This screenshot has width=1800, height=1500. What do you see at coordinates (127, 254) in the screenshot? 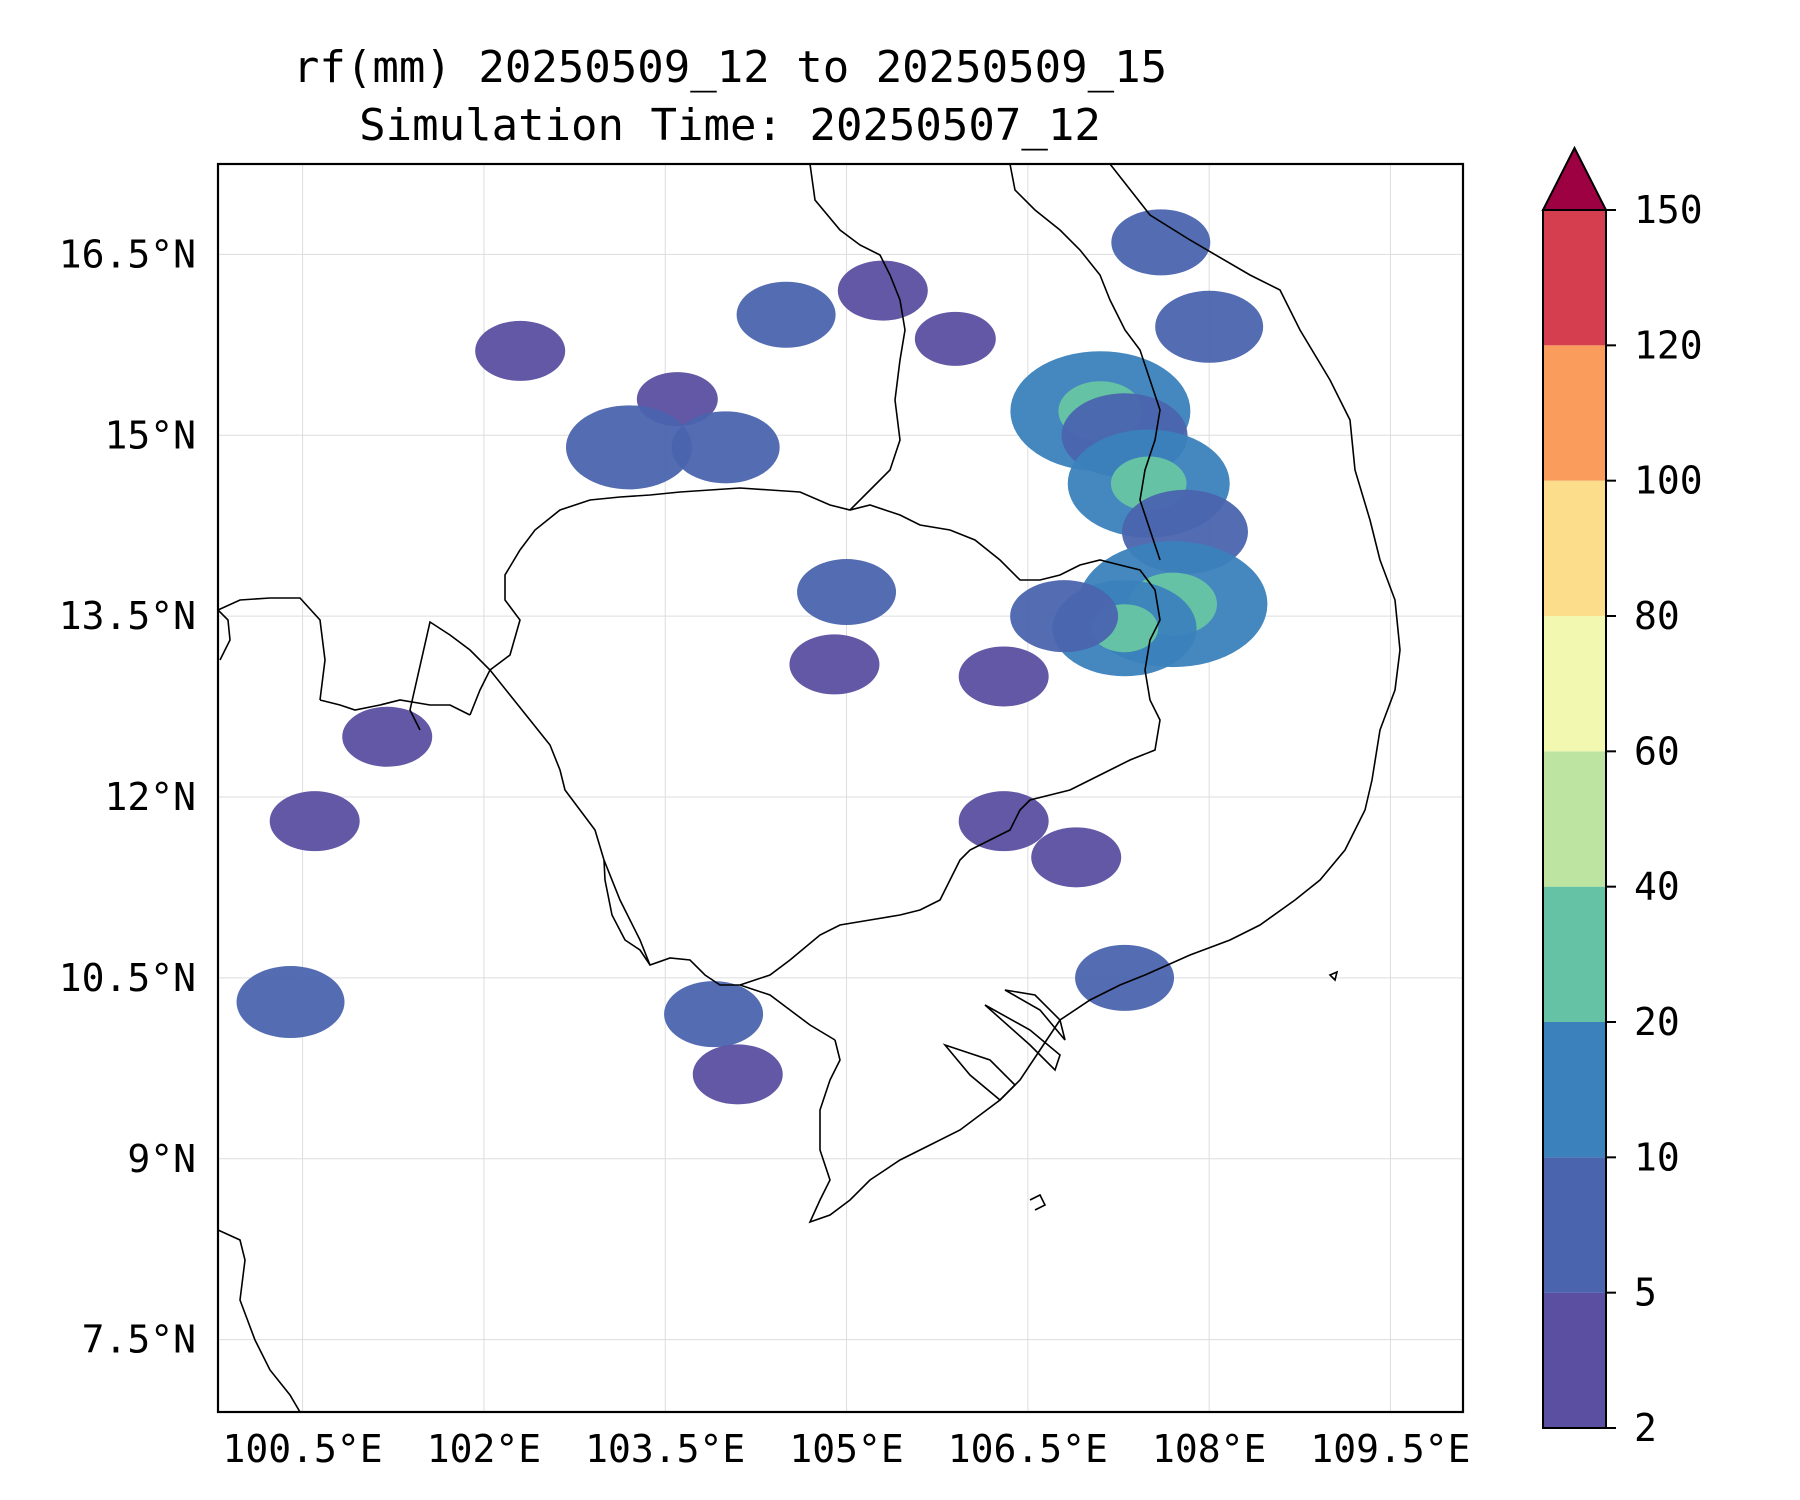
I see `y-tick-label: 16.5°N` at bounding box center [127, 254].